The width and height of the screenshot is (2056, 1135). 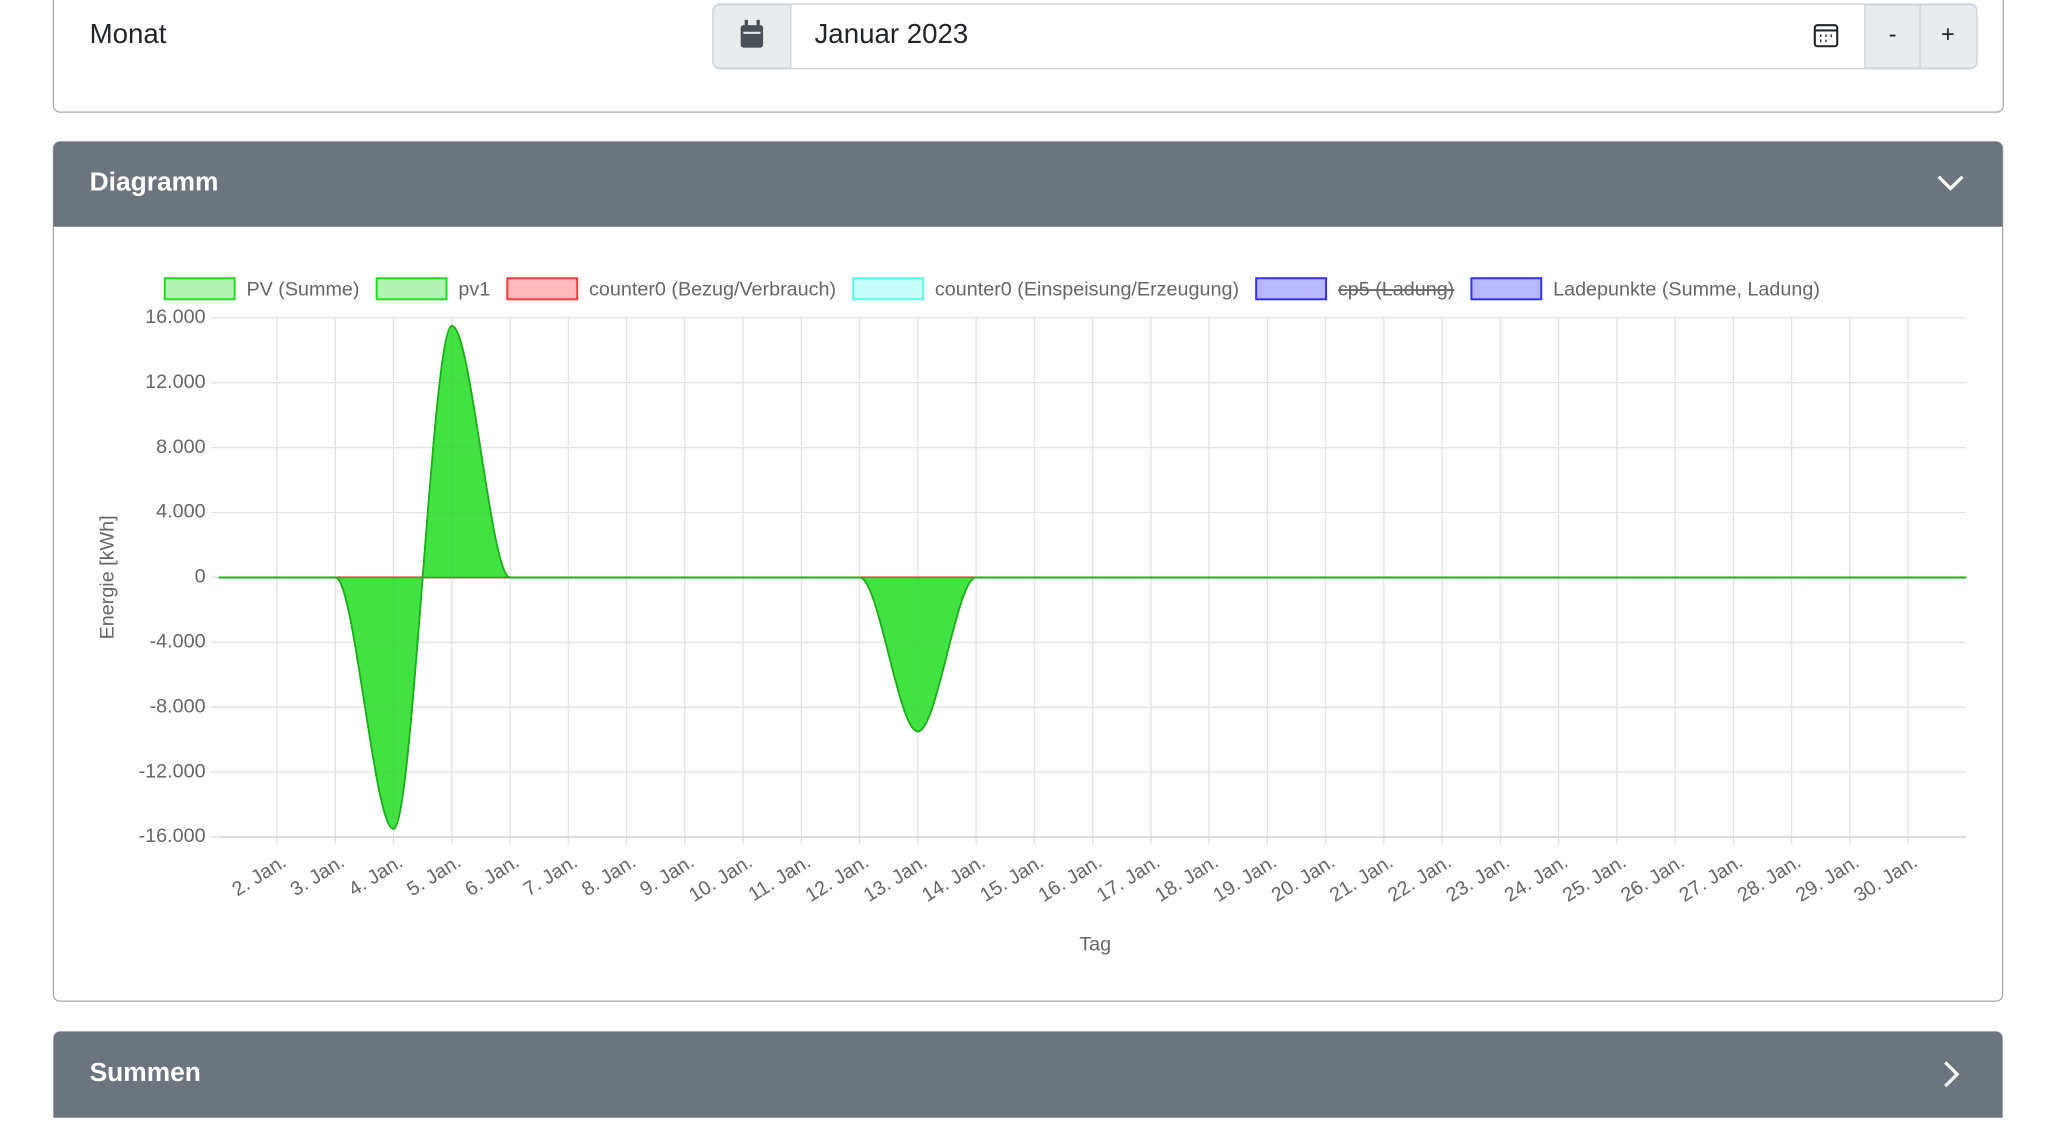 I want to click on plus-label: +, so click(x=1948, y=35).